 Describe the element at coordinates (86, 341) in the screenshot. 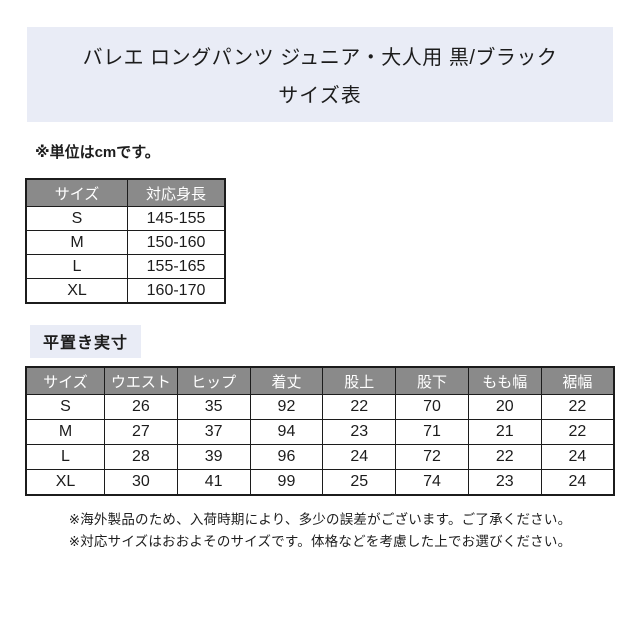

I see `section-label-flat-measurements: 平置き実寸` at that location.